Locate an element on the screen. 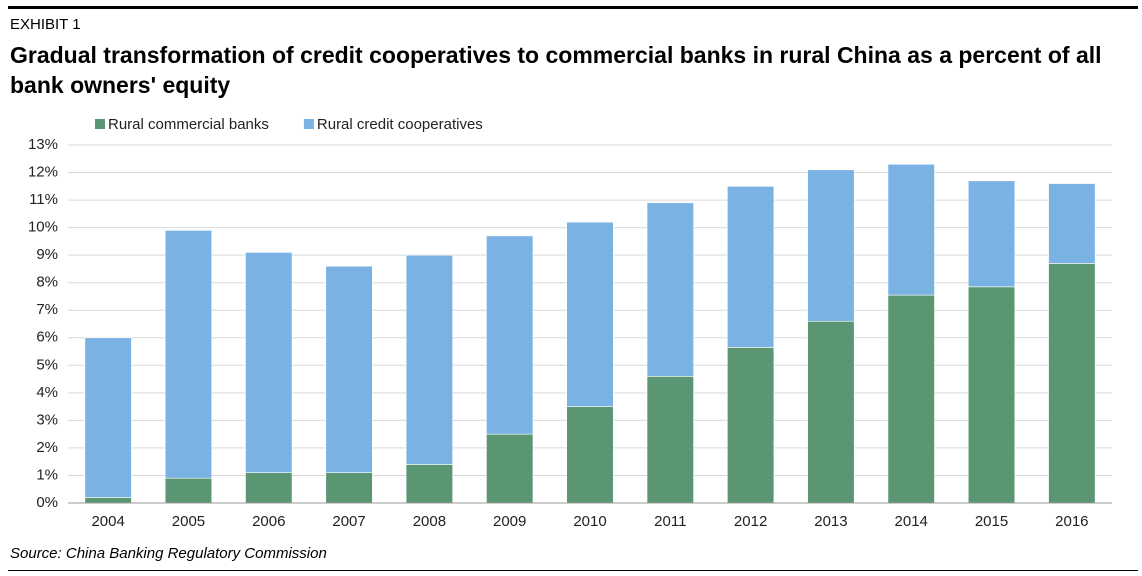  y-tick-label: 6% is located at coordinates (47, 337).